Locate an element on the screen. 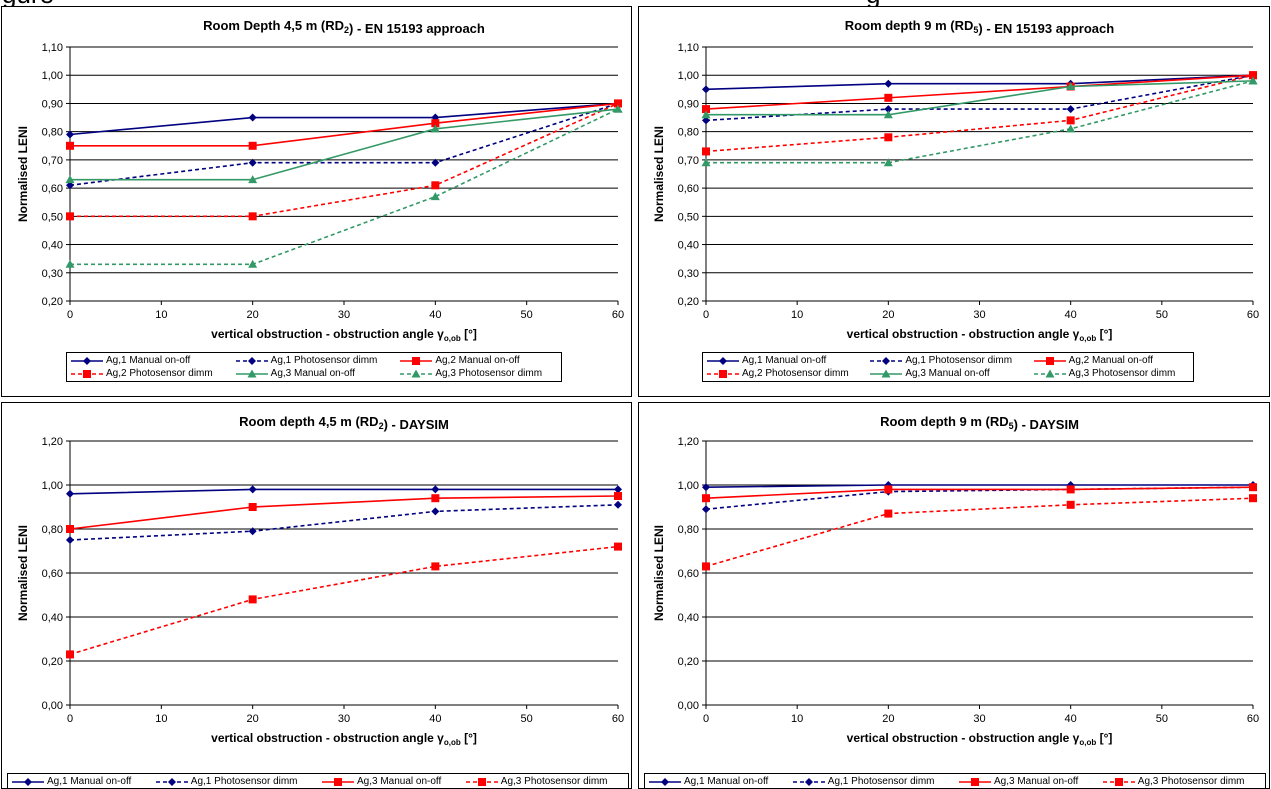 The image size is (1271, 789). y-tick-label: 0,30 is located at coordinates (52, 274).